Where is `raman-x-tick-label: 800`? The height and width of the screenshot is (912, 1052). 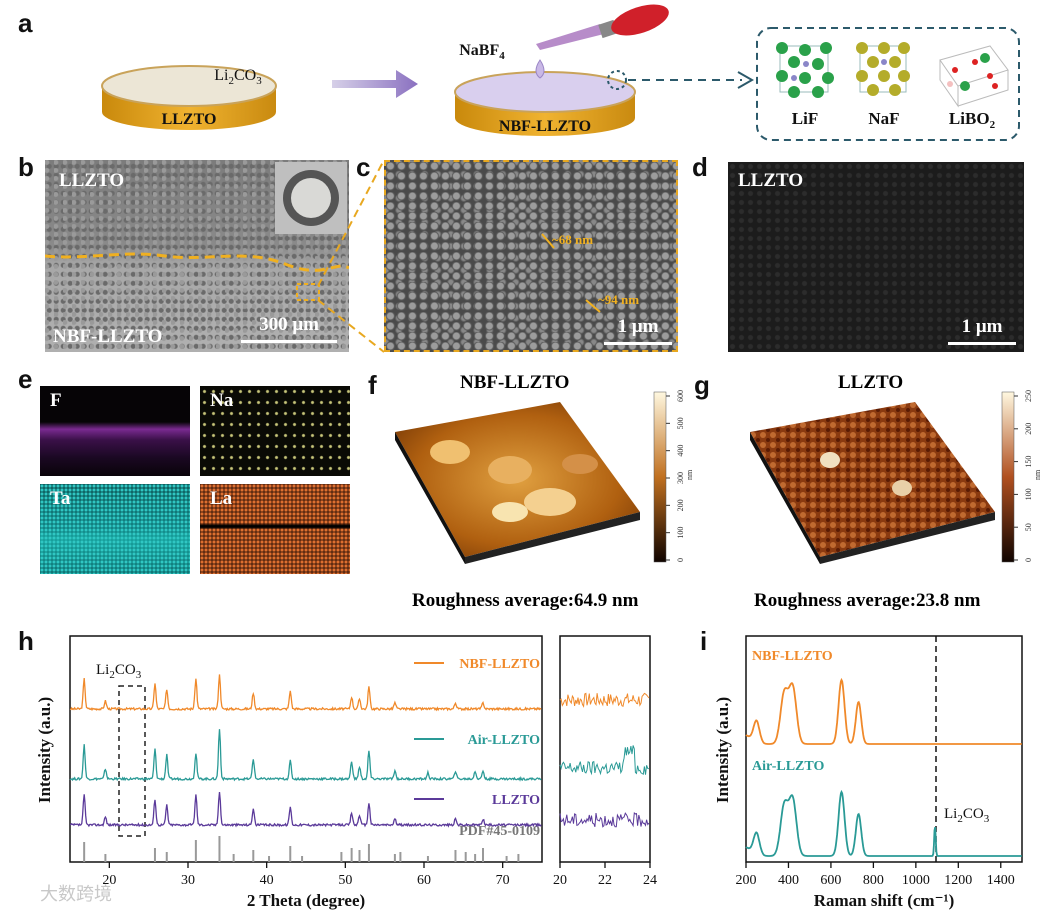
raman-x-tick-label: 800 is located at coordinates (873, 880).